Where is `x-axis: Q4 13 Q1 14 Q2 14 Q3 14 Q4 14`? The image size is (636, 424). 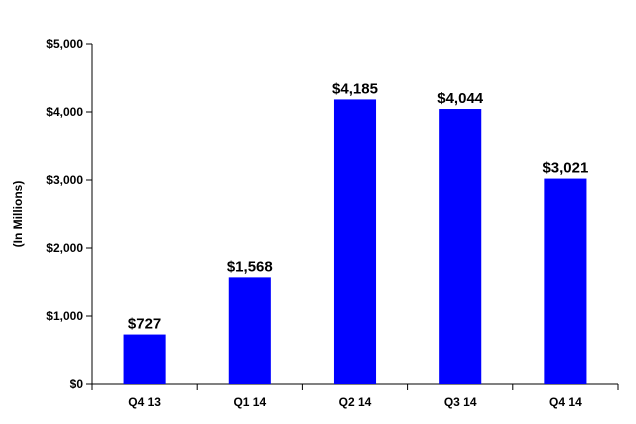 x-axis: Q4 13 Q1 14 Q2 14 Q3 14 Q4 14 is located at coordinates (355, 396).